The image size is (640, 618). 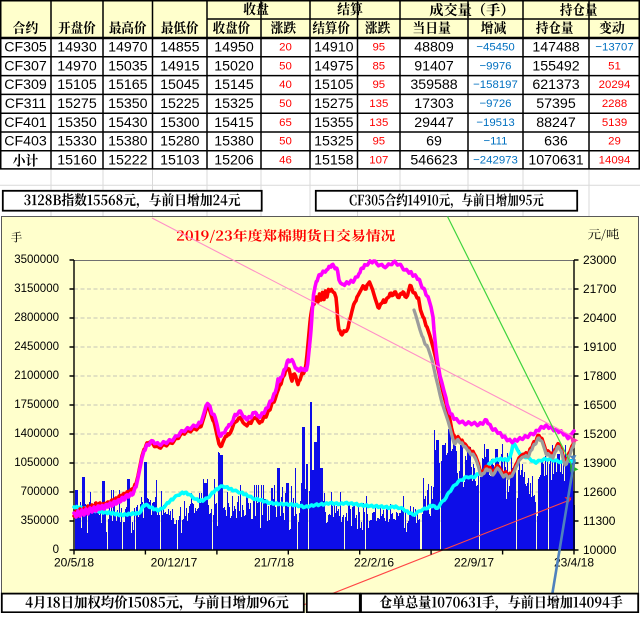 What do you see at coordinates (74, 563) in the screenshot?
I see `svg-text: 20/5/18` at bounding box center [74, 563].